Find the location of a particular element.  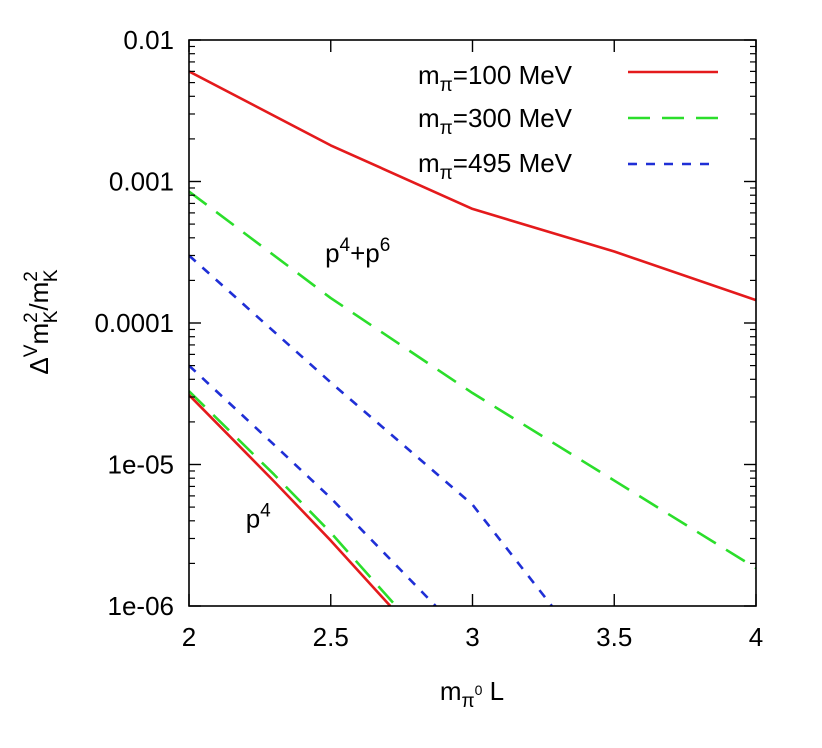

x-label-base: m is located at coordinates (451, 691).